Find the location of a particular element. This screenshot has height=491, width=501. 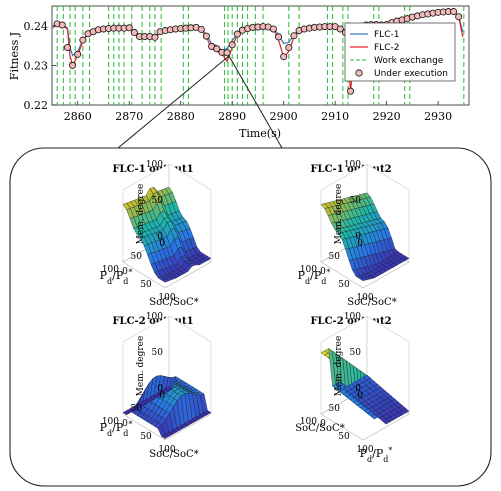

left-axis-tick-label: 100 is located at coordinates (110, 270).